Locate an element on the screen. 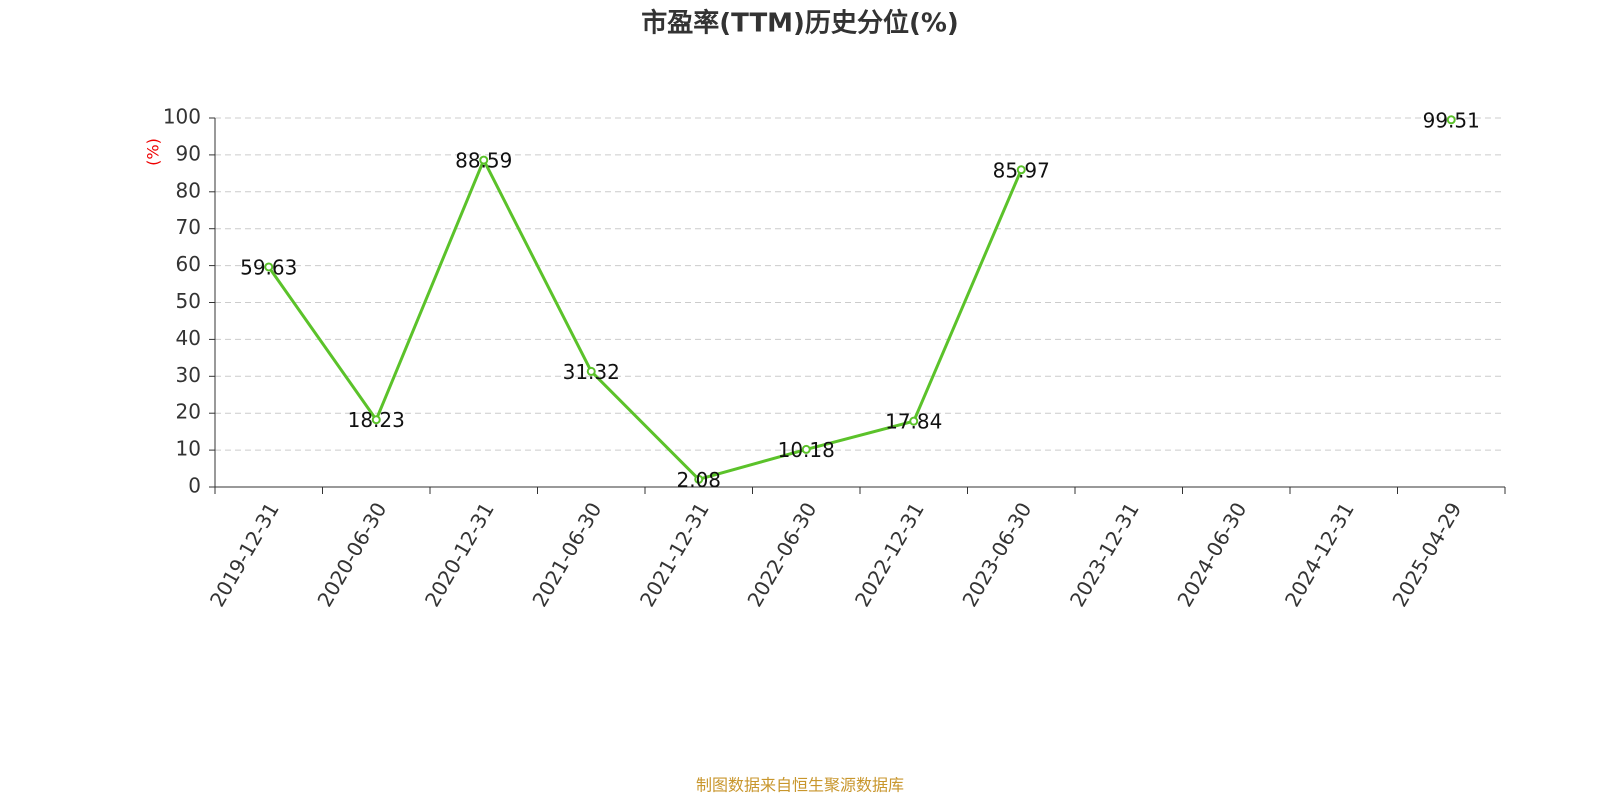 This screenshot has height=800, width=1600. source-note: 制图数据来自恒生聚源数据库 is located at coordinates (800, 785).